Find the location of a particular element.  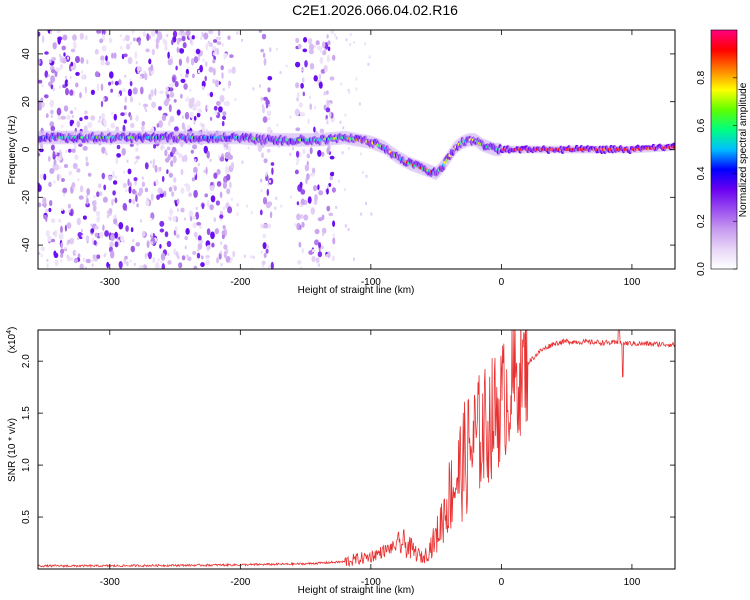

x-tick-label: 0 is located at coordinates (502, 582).